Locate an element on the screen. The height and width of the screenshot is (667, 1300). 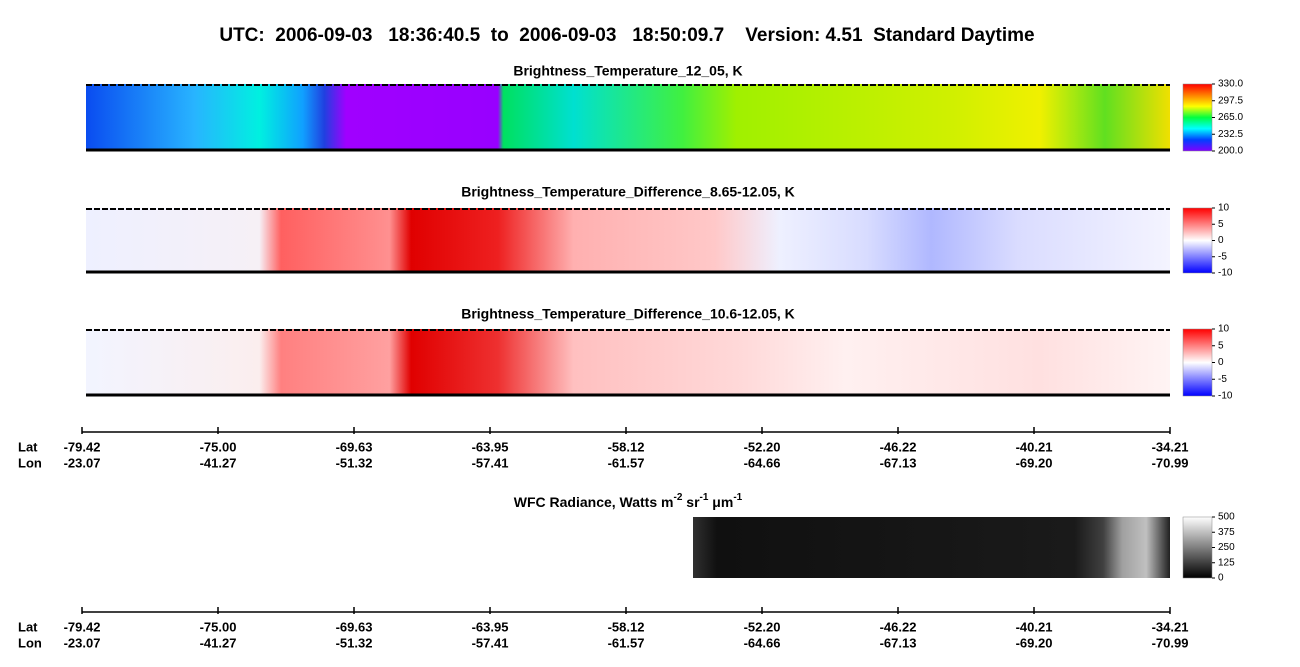
colorbar-tick-label: 200.0 is located at coordinates (1230, 151).